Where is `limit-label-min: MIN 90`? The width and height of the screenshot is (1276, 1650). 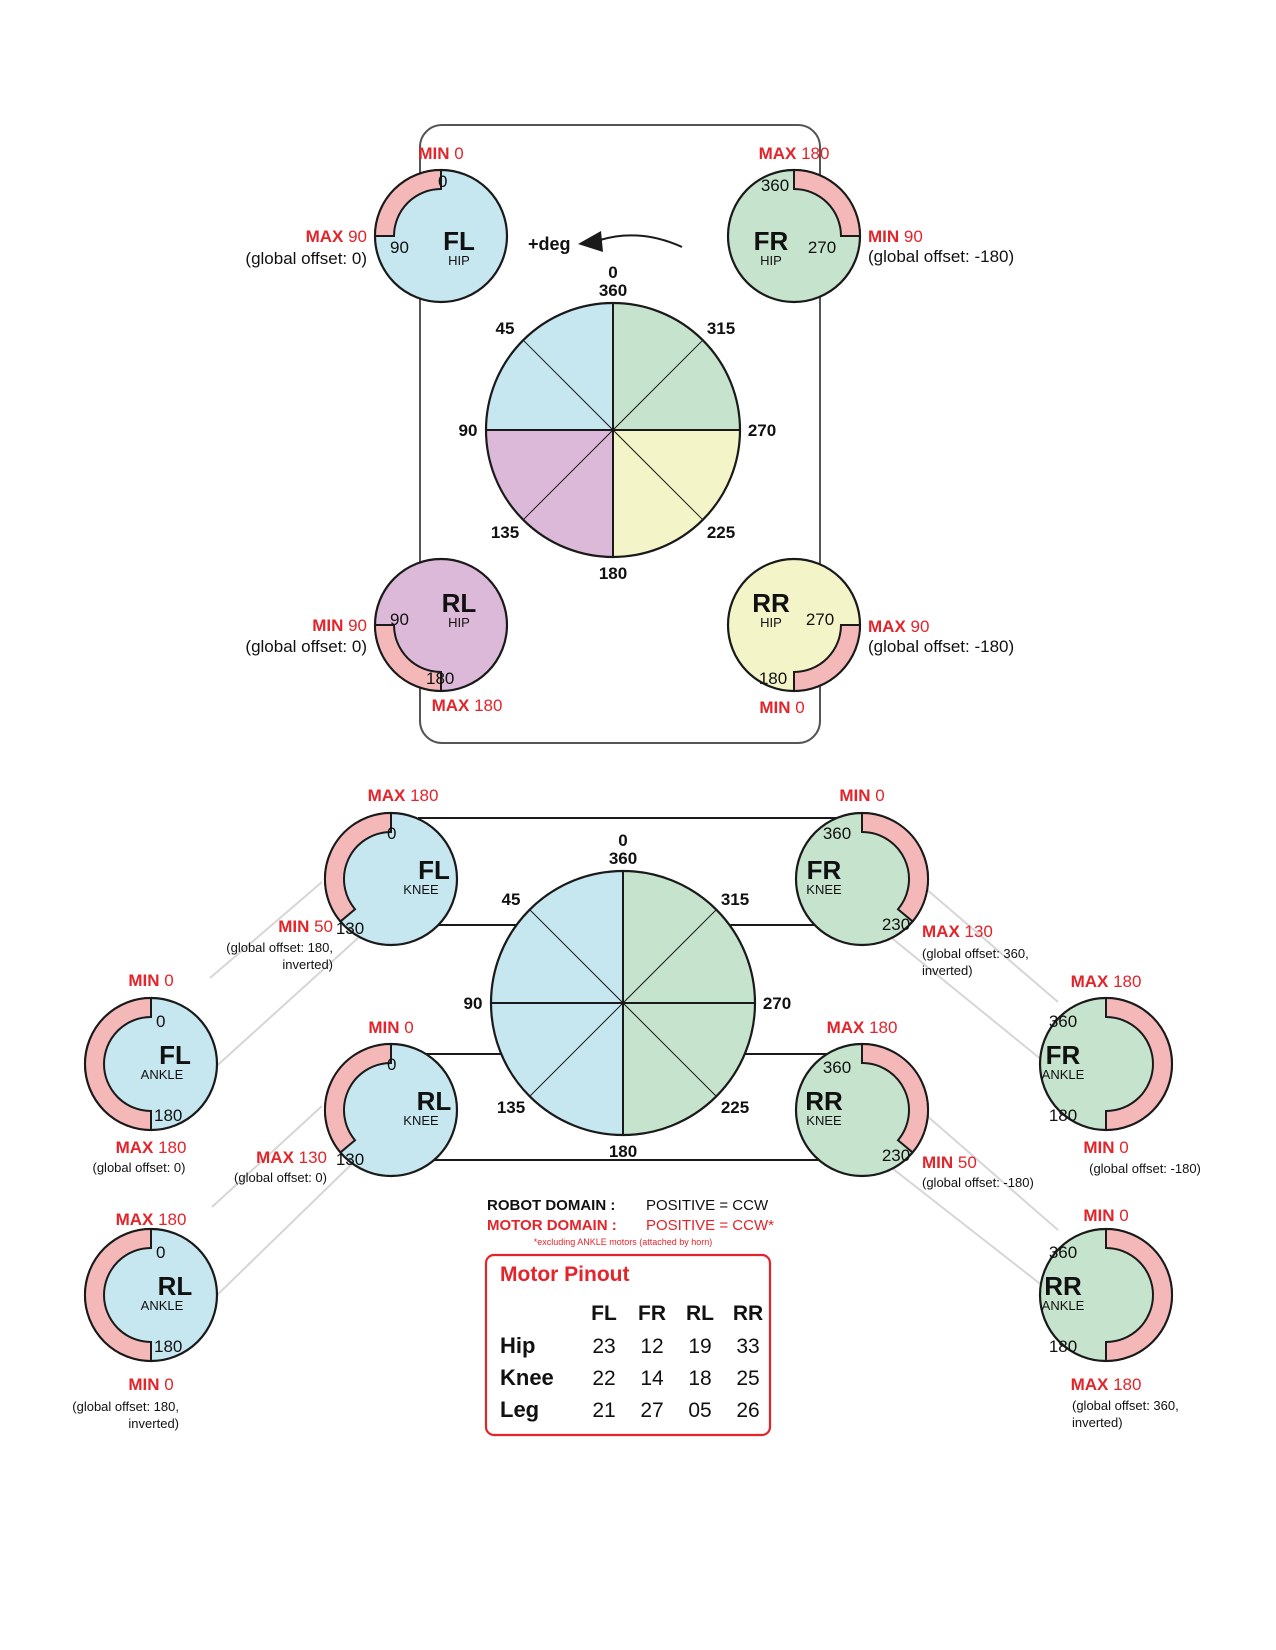
limit-label-min: MIN 90 is located at coordinates (895, 236).